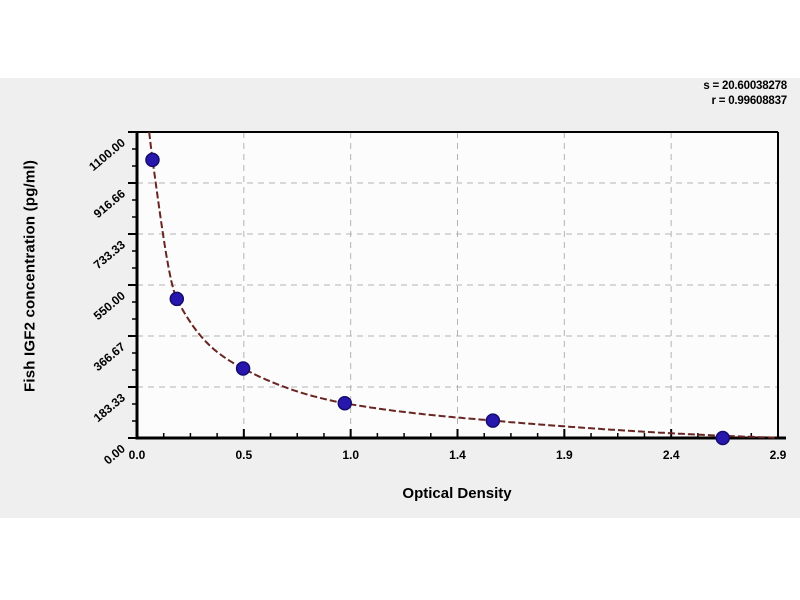  What do you see at coordinates (745, 86) in the screenshot?
I see `stat-s-value: s = 20.60038278` at bounding box center [745, 86].